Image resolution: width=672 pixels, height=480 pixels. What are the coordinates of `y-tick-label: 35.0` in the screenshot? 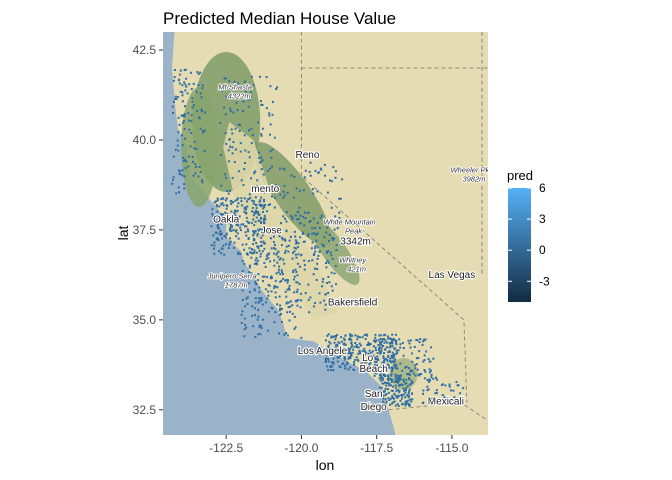 It's located at (145, 320).